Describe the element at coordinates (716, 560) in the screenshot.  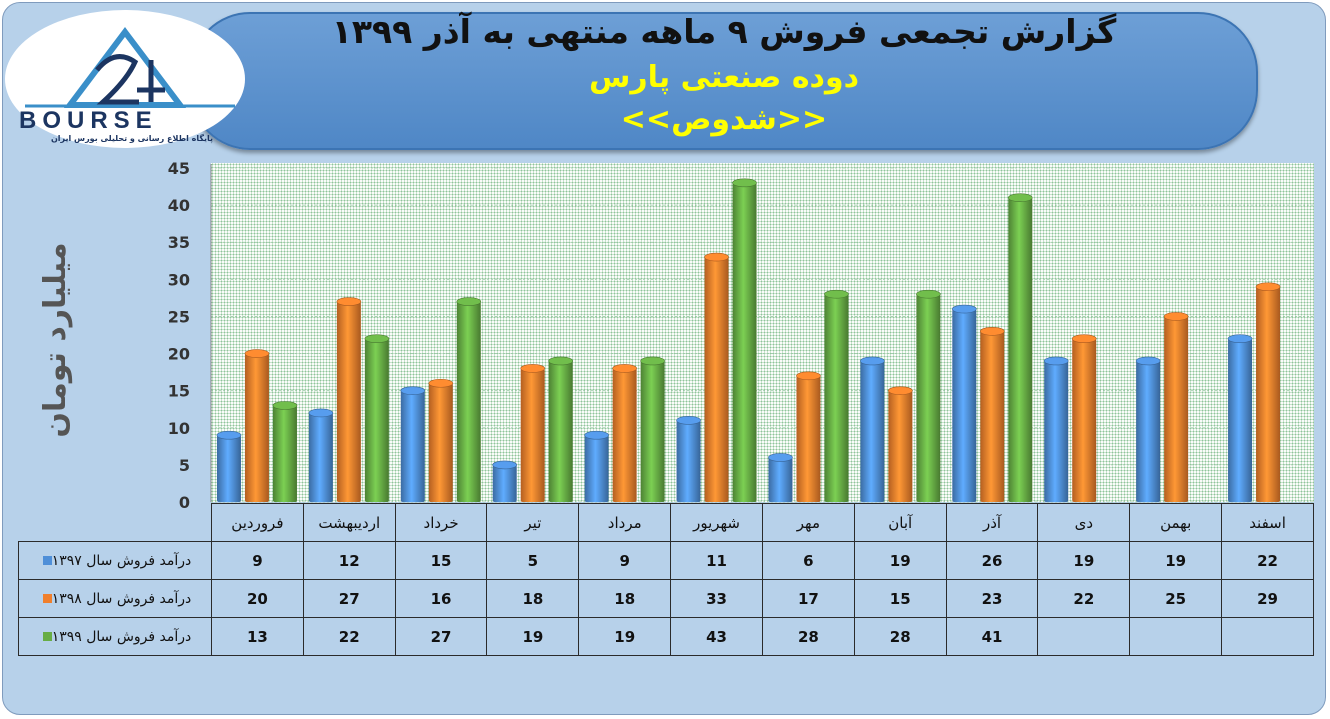
I see `data-label: 11` at that location.